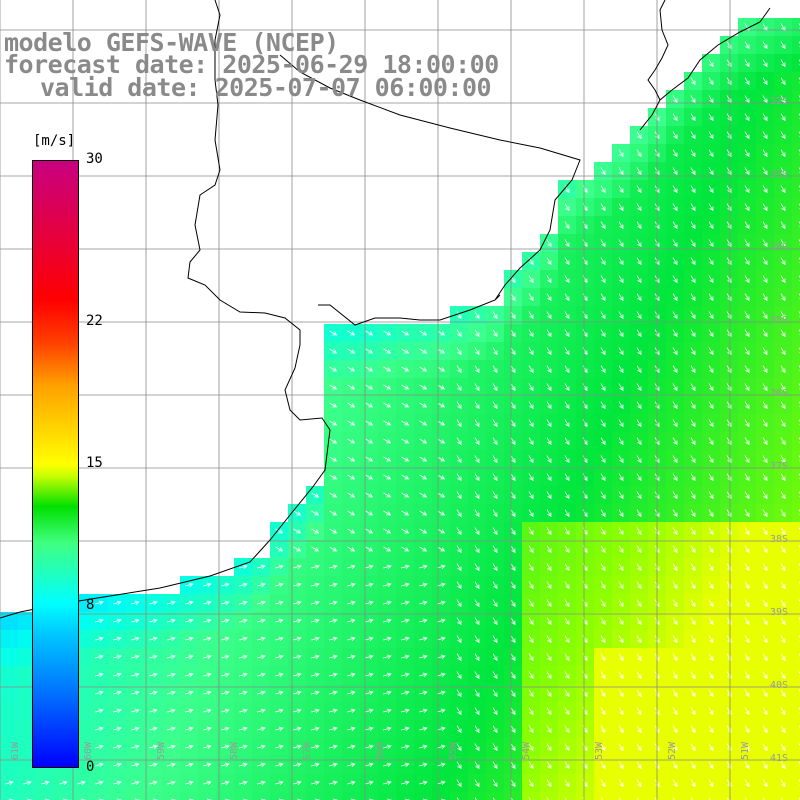  Describe the element at coordinates (779, 685) in the screenshot. I see `latitude-label: 40S` at that location.